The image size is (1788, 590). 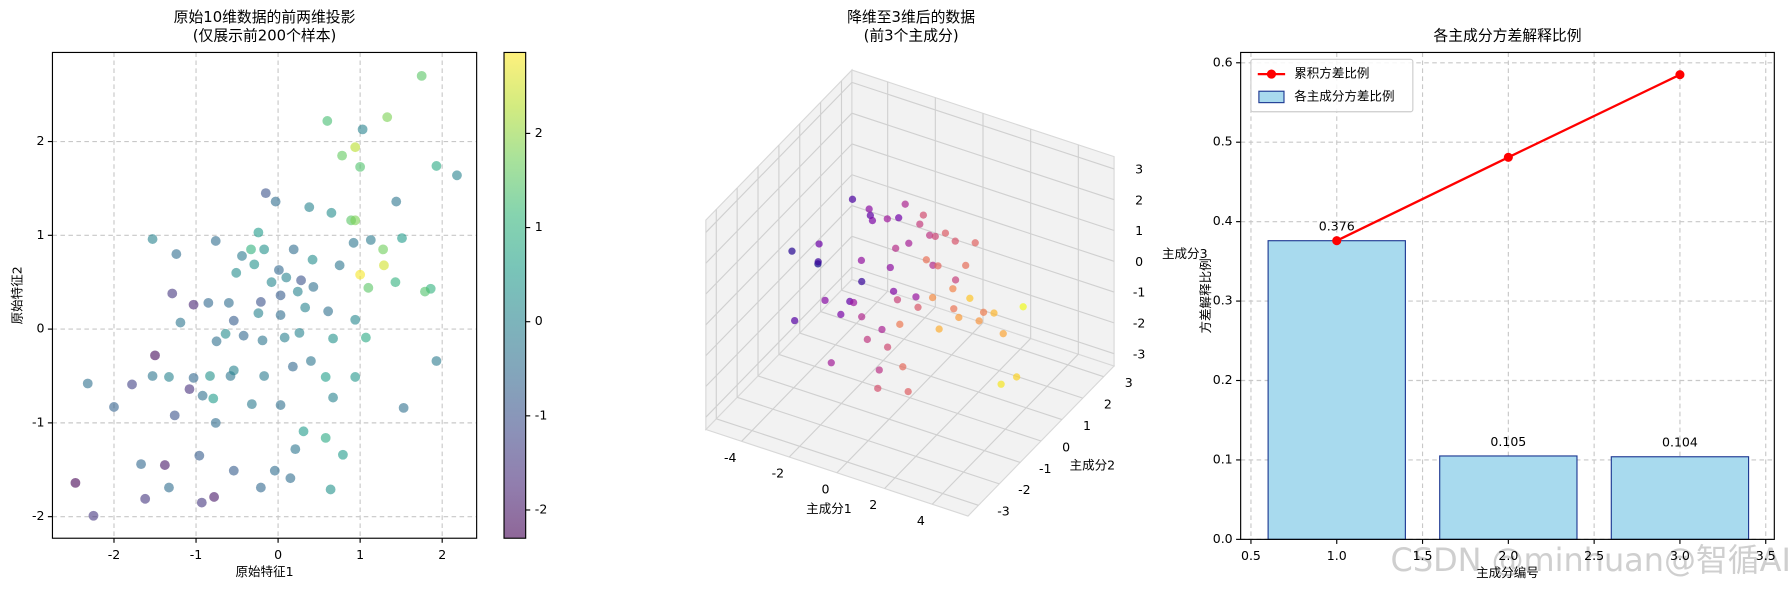 I want to click on y-tick-label: -2, so click(x=38, y=515).